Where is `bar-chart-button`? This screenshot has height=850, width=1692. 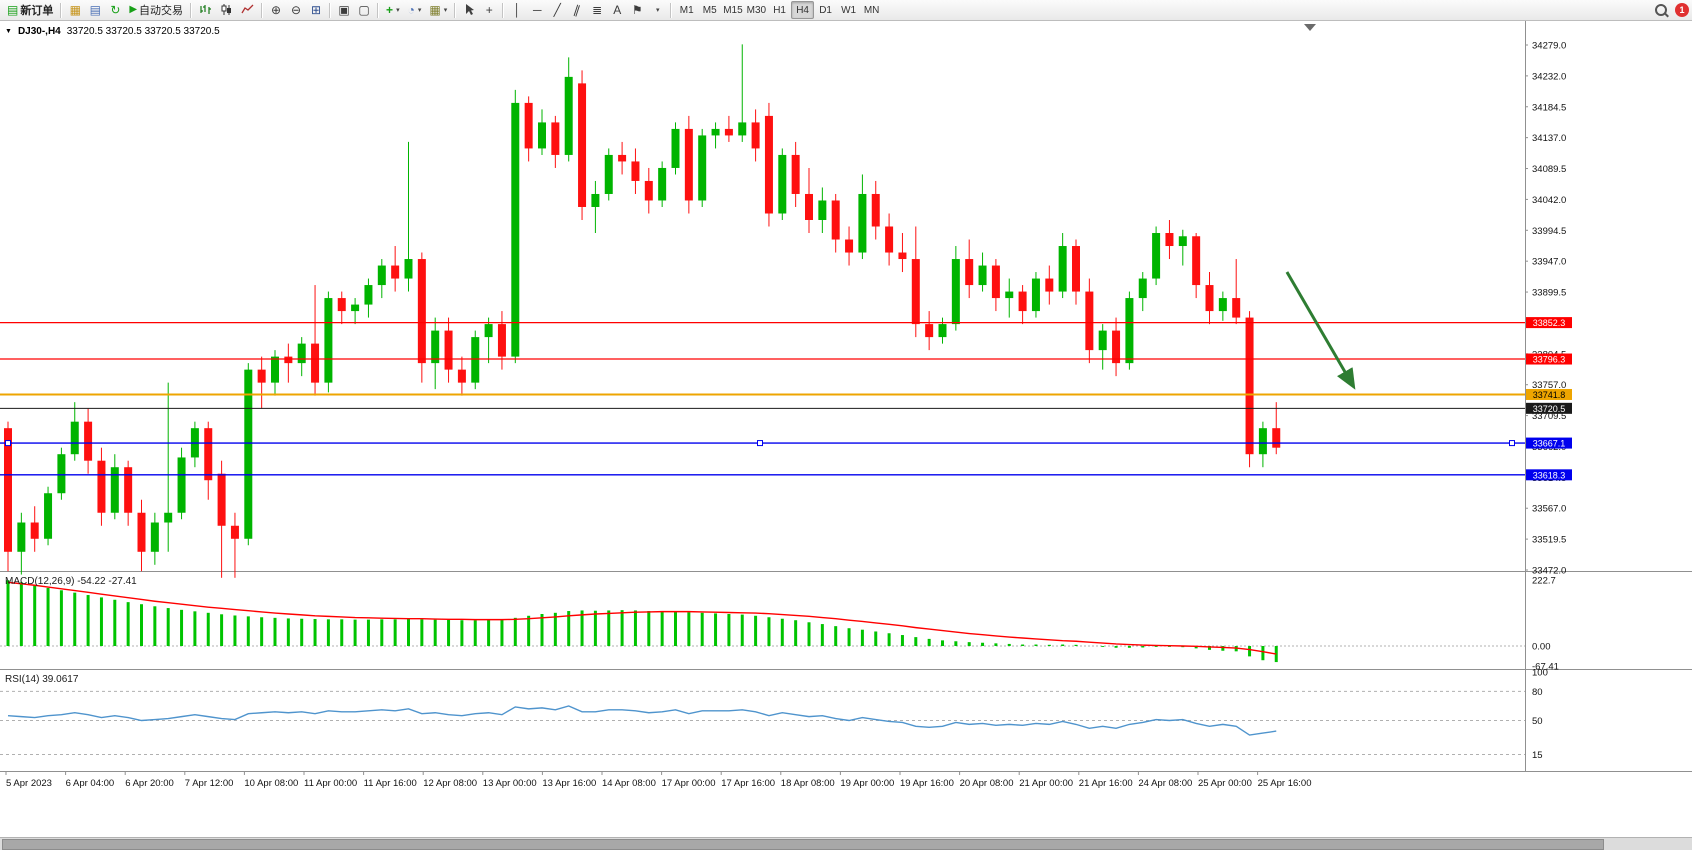 bar-chart-button is located at coordinates (205, 10).